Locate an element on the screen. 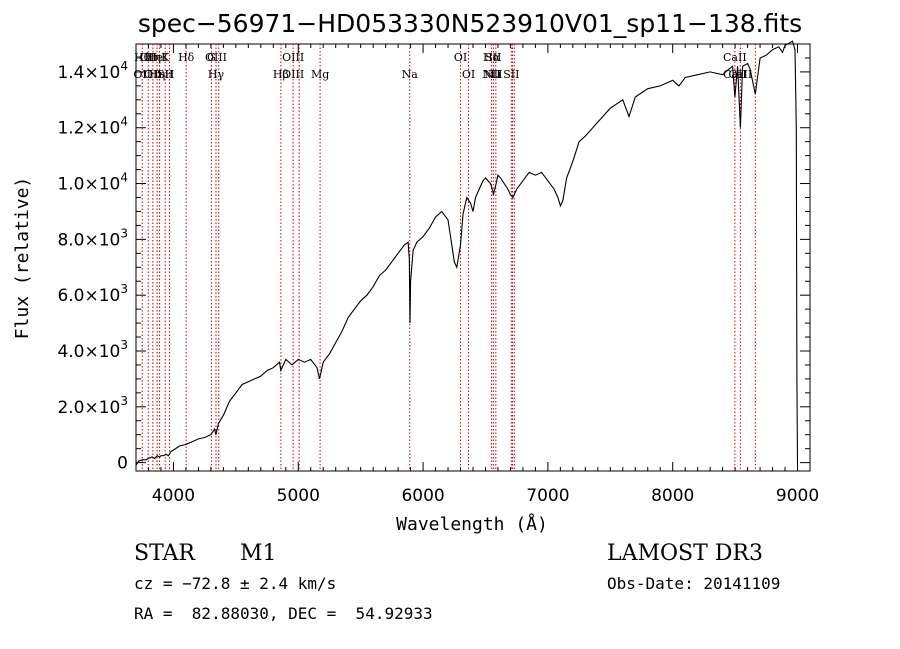 The image size is (900, 649). line-marker-label: Hα is located at coordinates (492, 57).